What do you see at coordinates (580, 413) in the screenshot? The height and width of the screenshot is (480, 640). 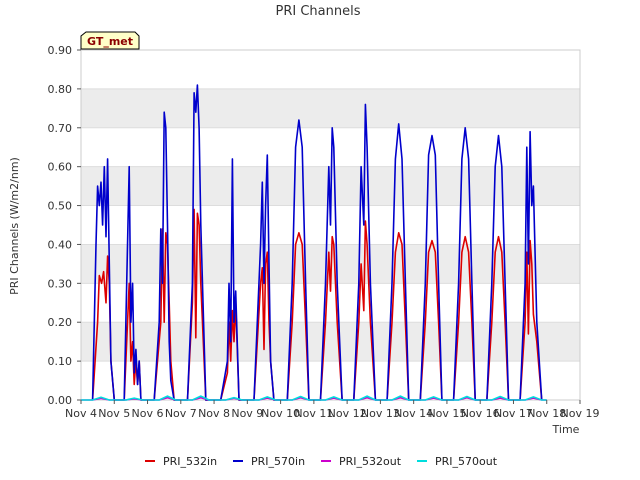 I see `x-tick-label: Nov 19` at bounding box center [580, 413].